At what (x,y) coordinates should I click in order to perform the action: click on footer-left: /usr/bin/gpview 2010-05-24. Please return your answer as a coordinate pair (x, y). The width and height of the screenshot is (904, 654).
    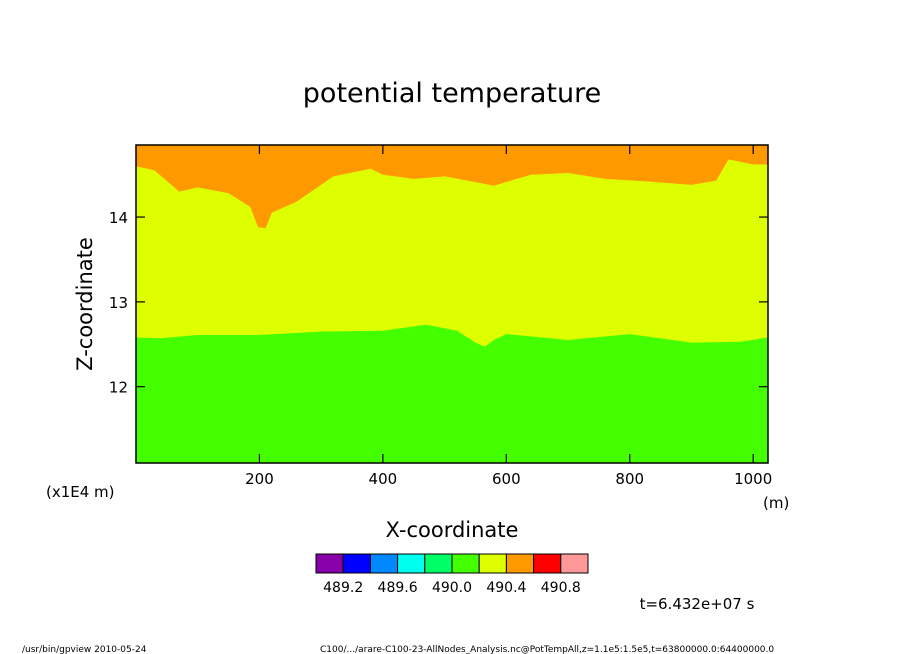
    Looking at the image, I should click on (84, 649).